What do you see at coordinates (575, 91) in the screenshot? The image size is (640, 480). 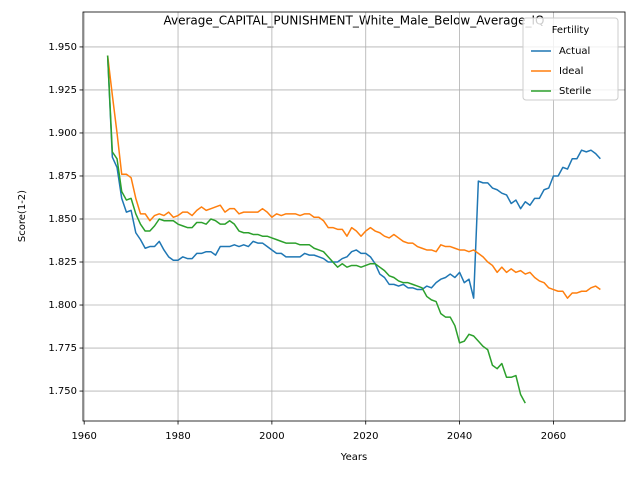 I see `legend-label: Sterile` at bounding box center [575, 91].